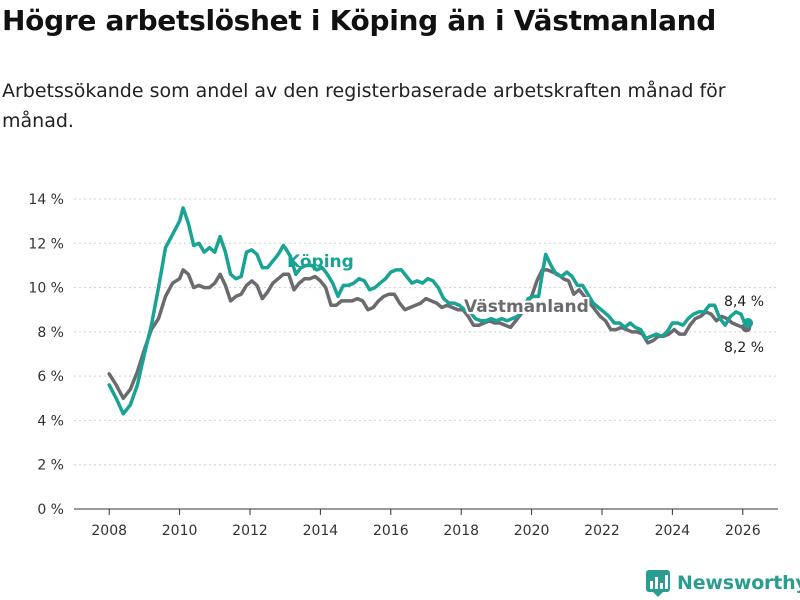 The height and width of the screenshot is (600, 800). Describe the element at coordinates (46, 244) in the screenshot. I see `y-tick-label: 12 %` at that location.